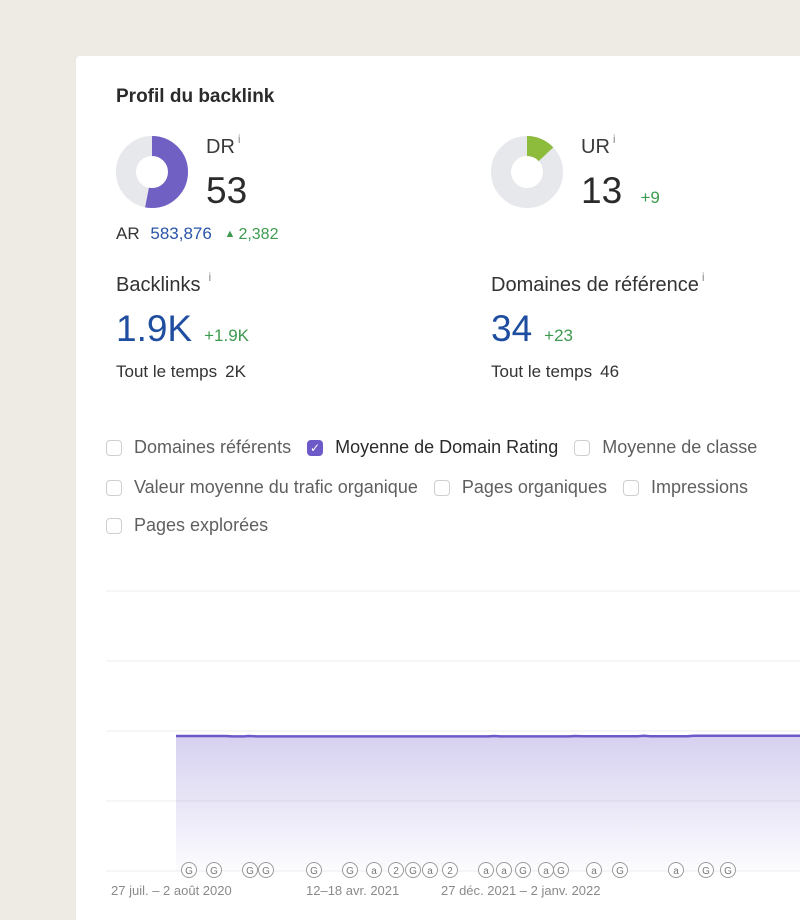 This screenshot has width=800, height=920. Describe the element at coordinates (542, 371) in the screenshot. I see `refdomains-alltime-label: Tout le temps` at that location.